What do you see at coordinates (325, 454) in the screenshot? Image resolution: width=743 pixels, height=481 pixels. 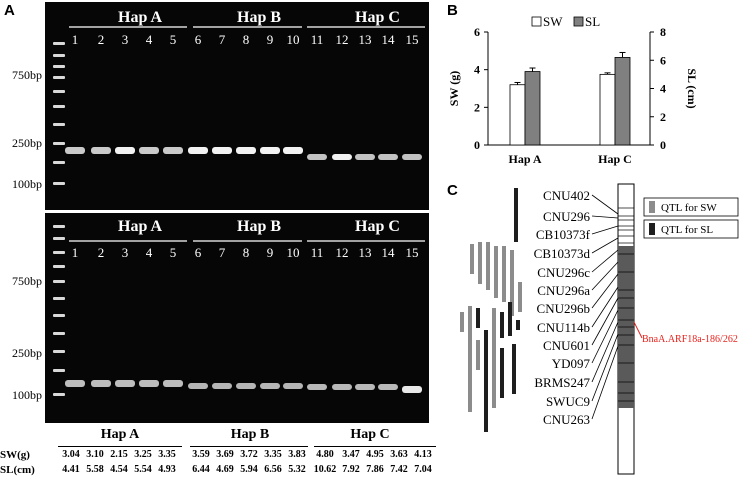 I see `table-cell: 4.80` at bounding box center [325, 454].